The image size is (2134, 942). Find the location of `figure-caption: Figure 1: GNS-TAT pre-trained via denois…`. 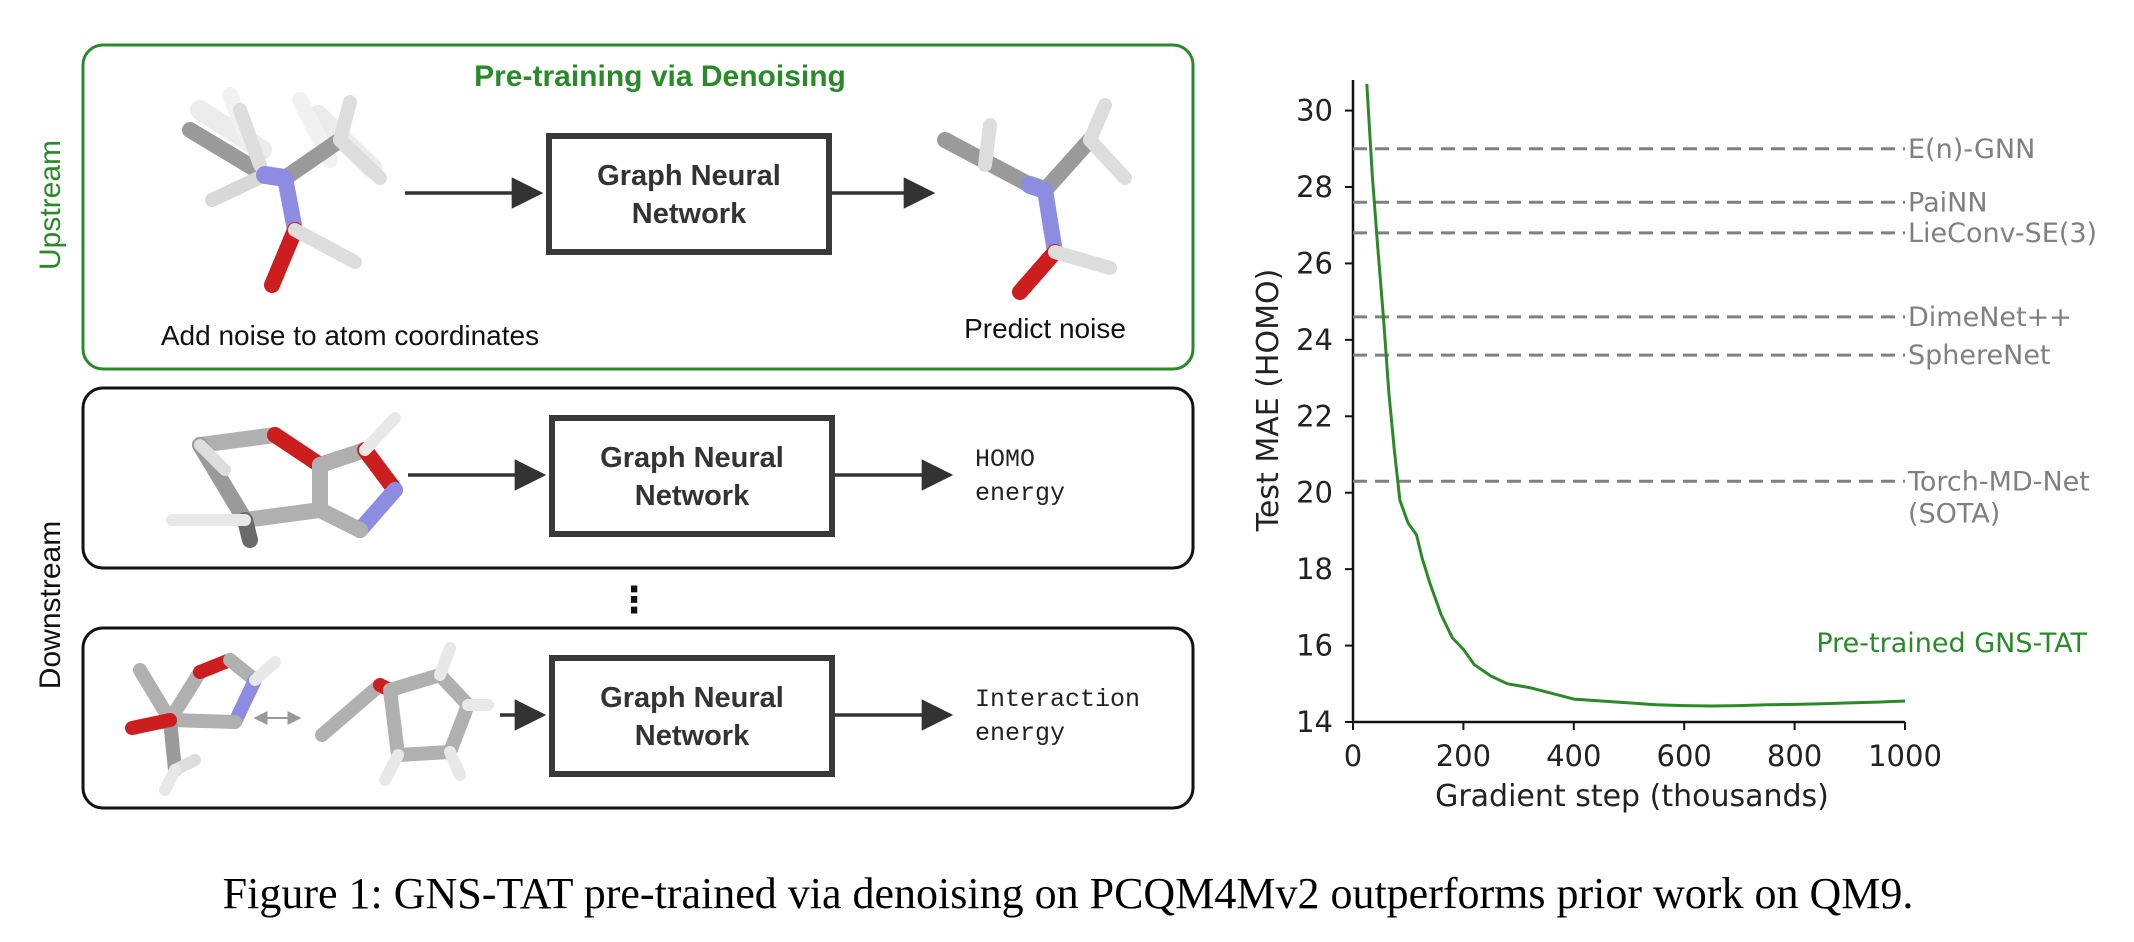

figure-caption: Figure 1: GNS-TAT pre-trained via denois… is located at coordinates (1068, 893).